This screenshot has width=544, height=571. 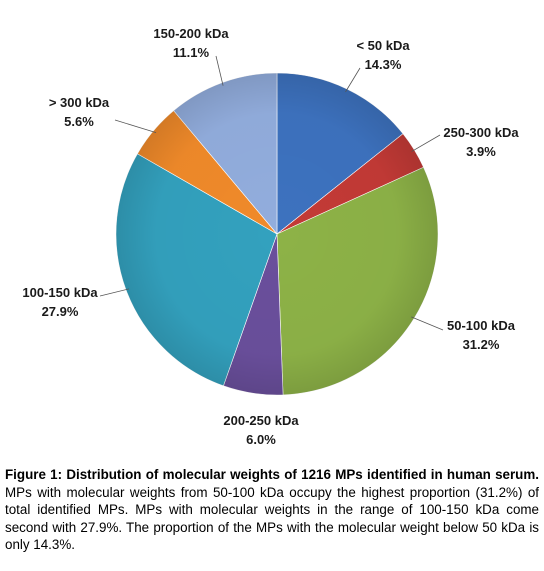 What do you see at coordinates (481, 151) in the screenshot?
I see `slice-percent-label: 3.9%` at bounding box center [481, 151].